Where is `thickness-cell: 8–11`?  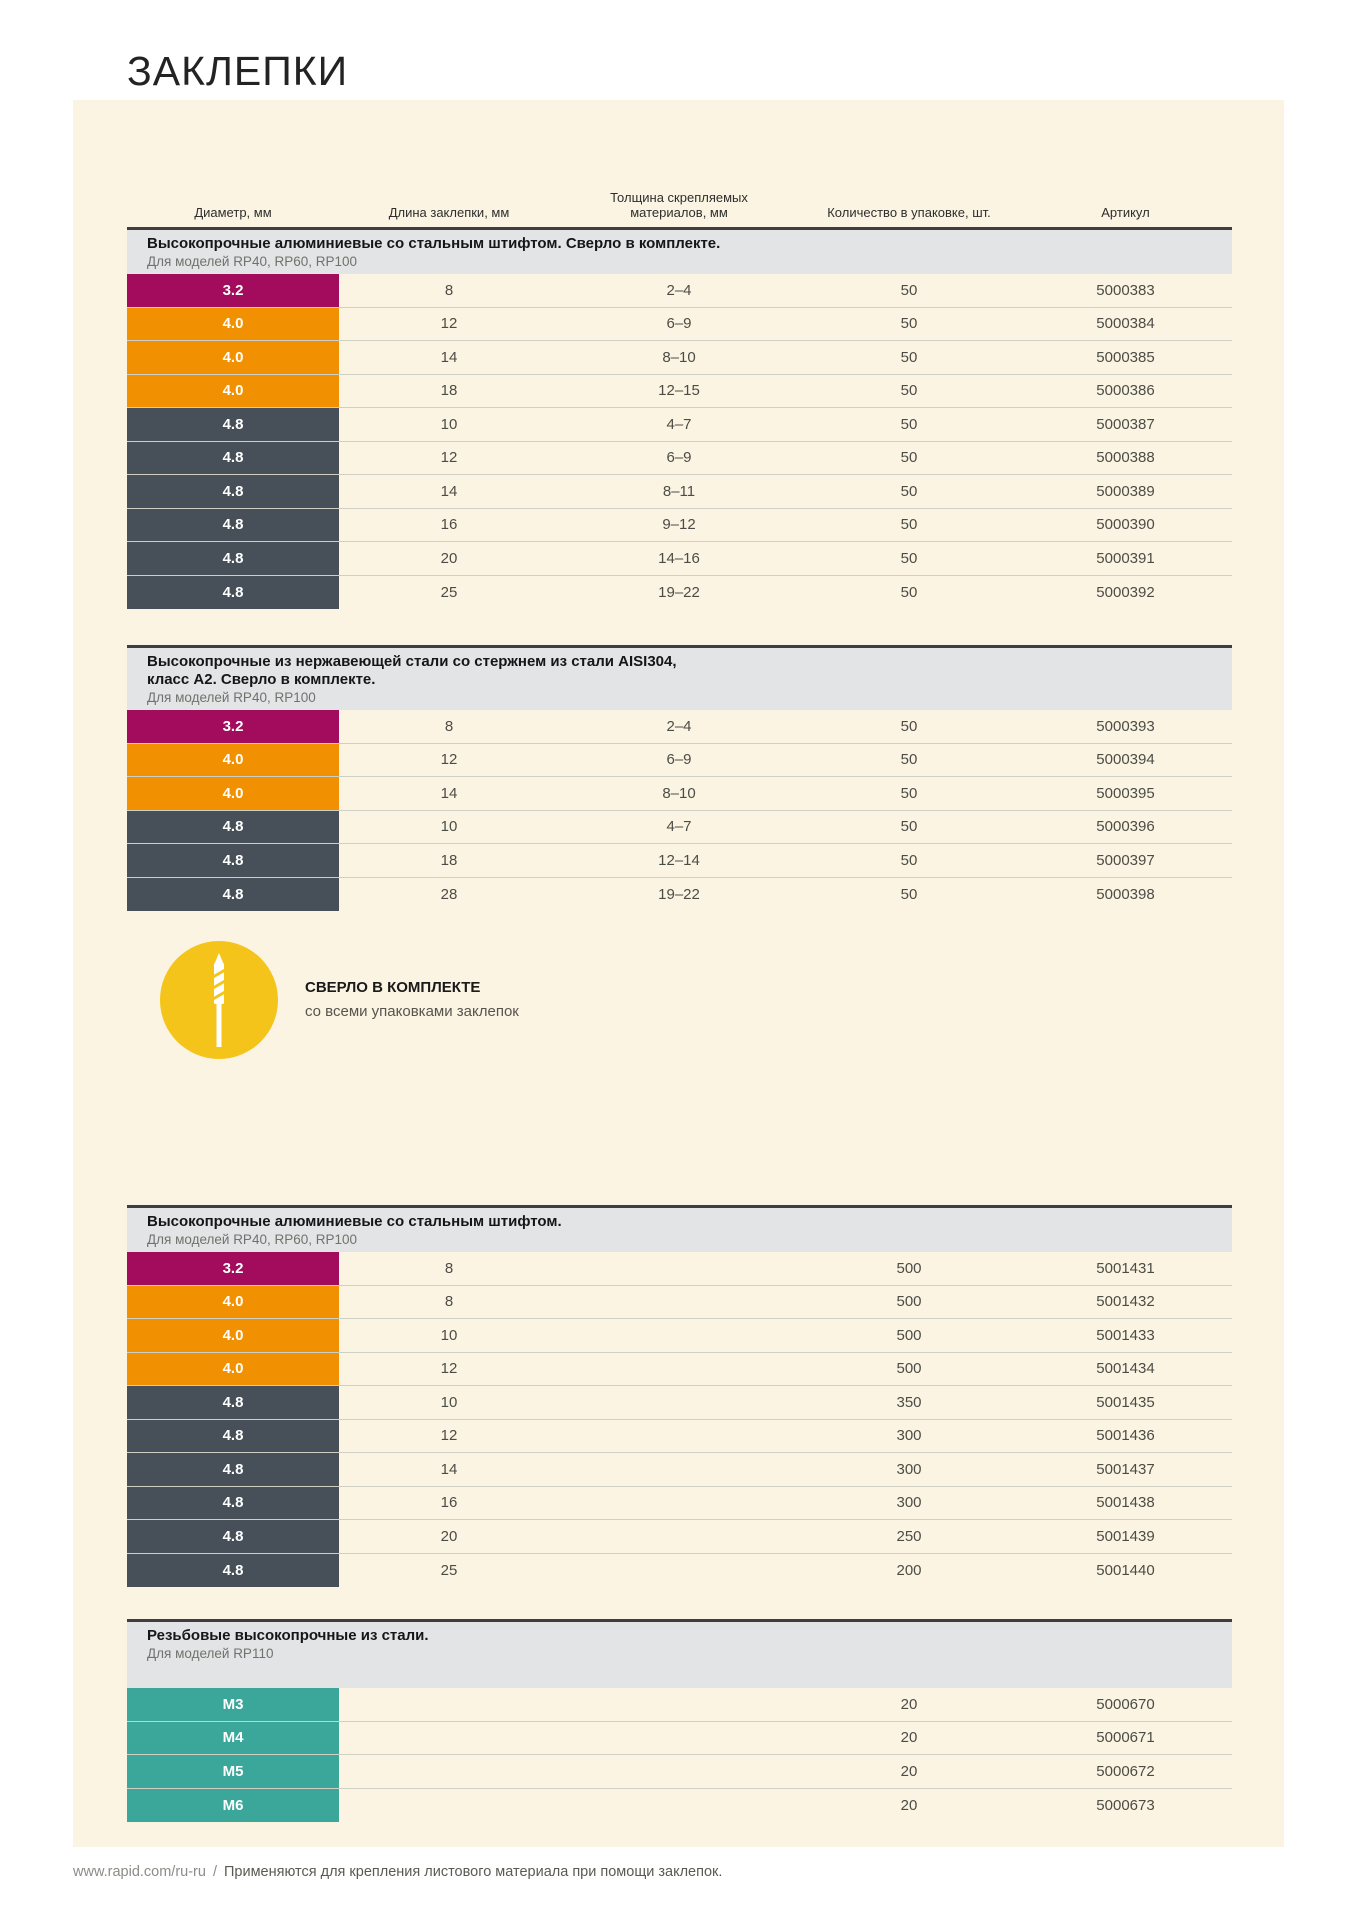
thickness-cell: 8–11 is located at coordinates (679, 491).